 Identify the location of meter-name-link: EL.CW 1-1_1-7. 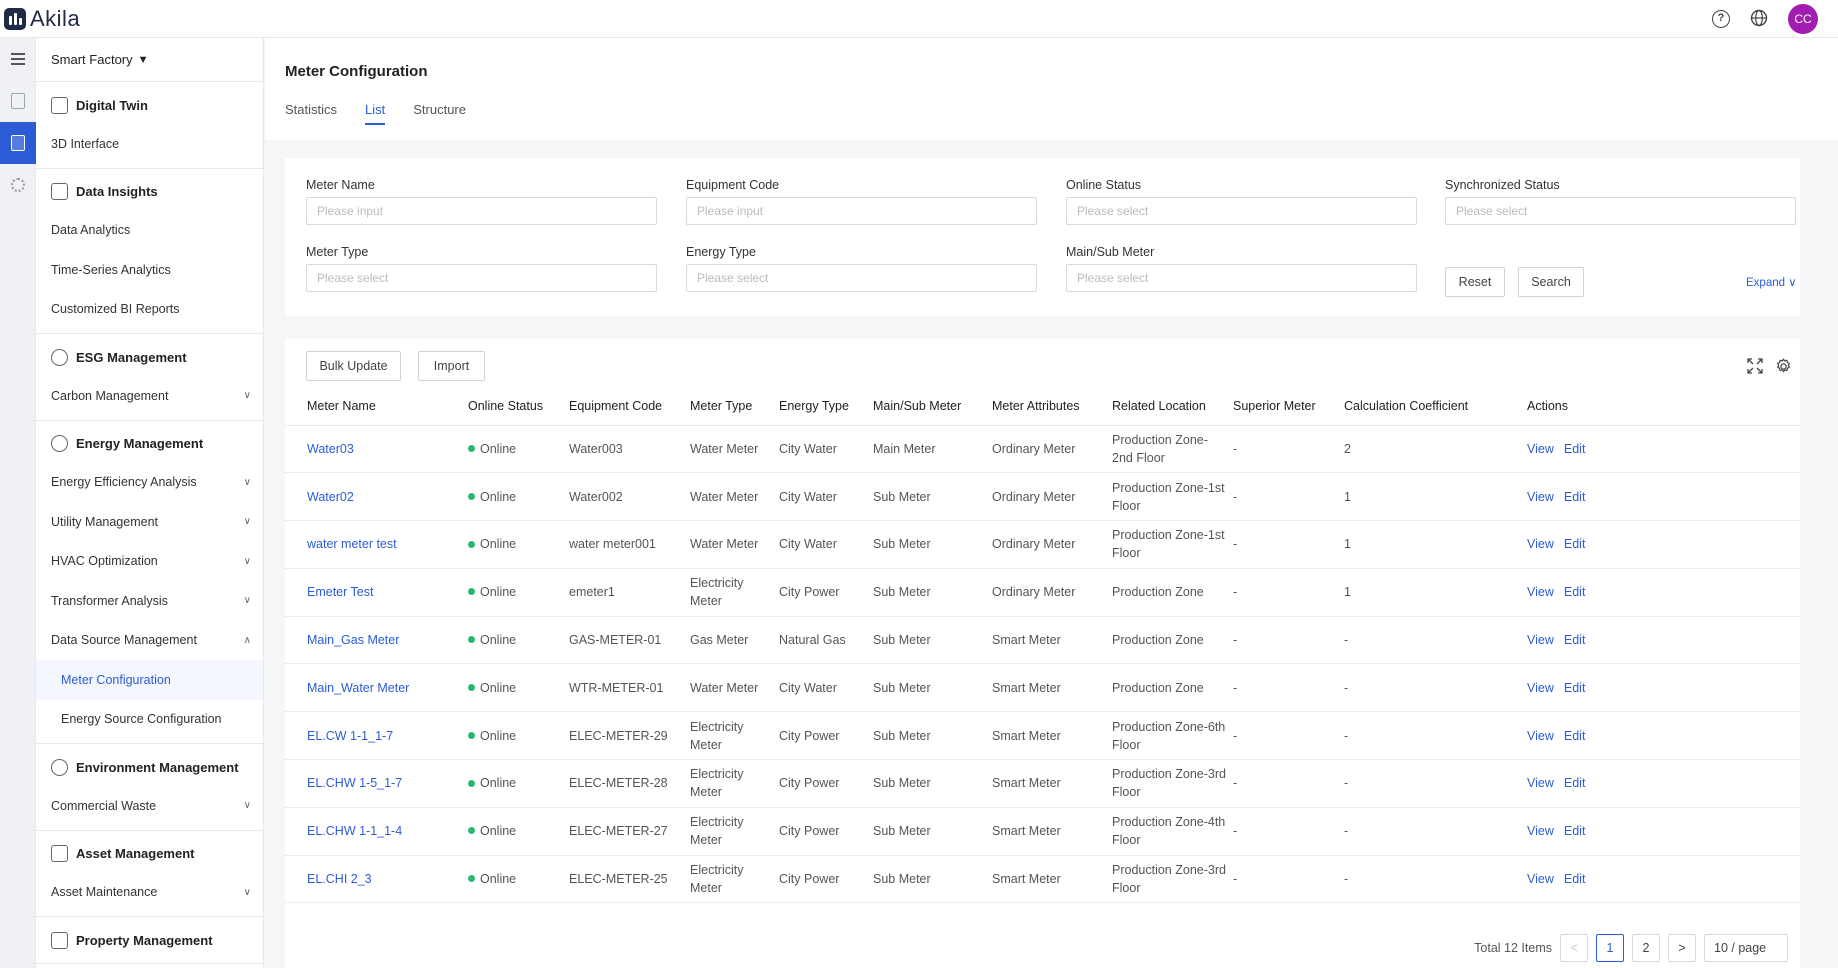
(350, 735).